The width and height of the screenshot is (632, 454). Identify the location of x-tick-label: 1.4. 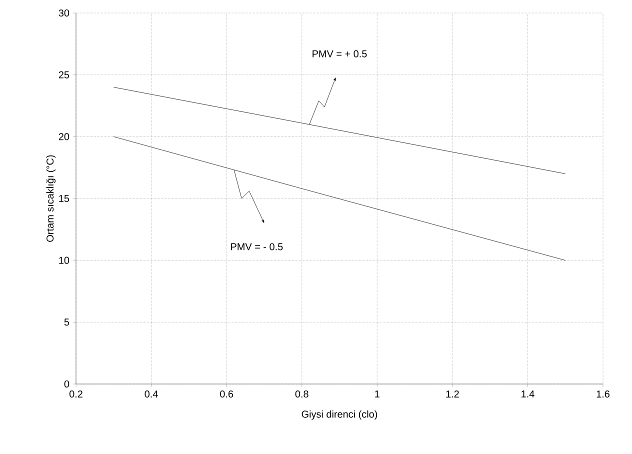
(528, 394).